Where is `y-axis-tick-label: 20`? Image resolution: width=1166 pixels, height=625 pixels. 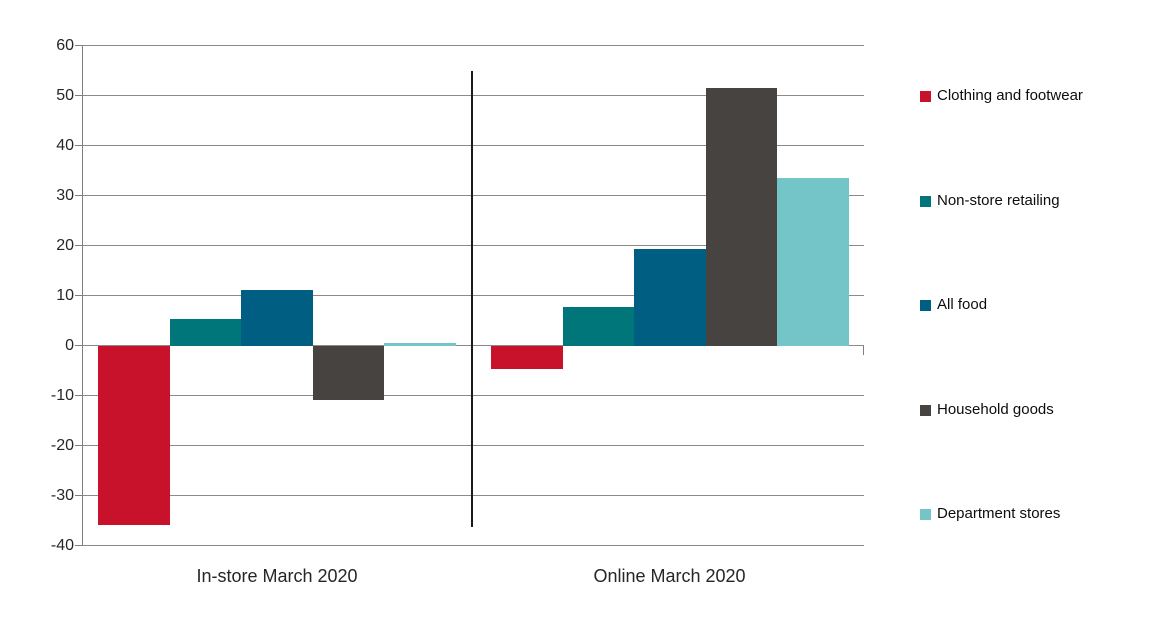
y-axis-tick-label: 20 is located at coordinates (65, 245).